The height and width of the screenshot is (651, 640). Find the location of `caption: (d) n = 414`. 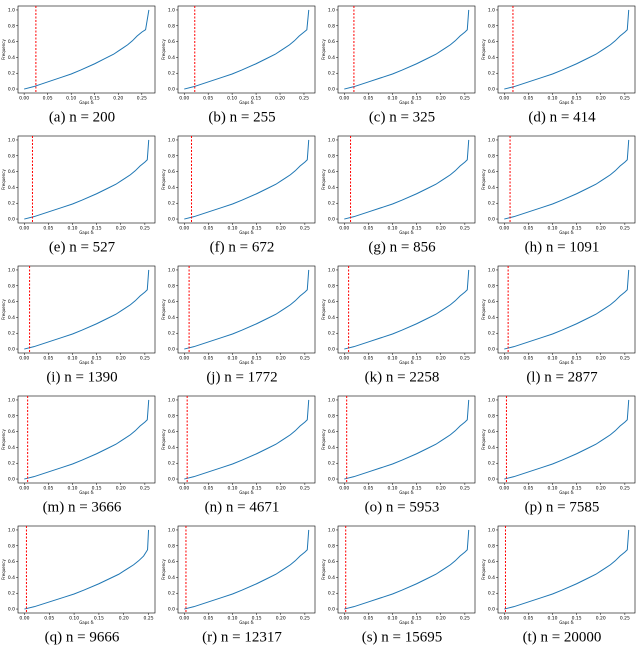

caption: (d) n = 414 is located at coordinates (562, 117).